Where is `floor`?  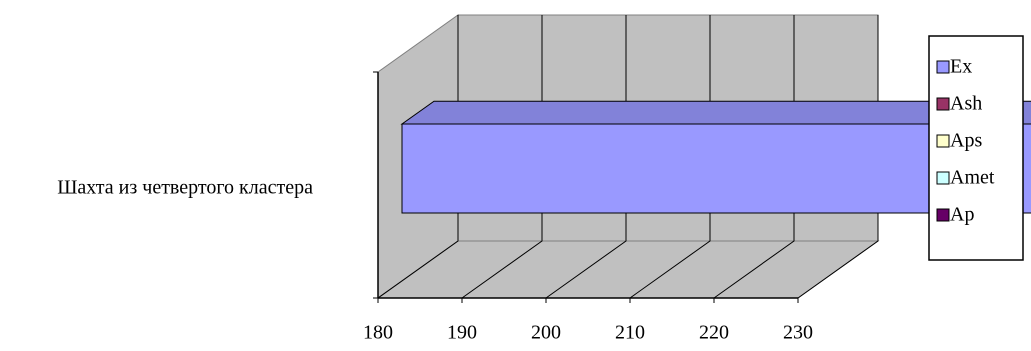
floor is located at coordinates (628, 269).